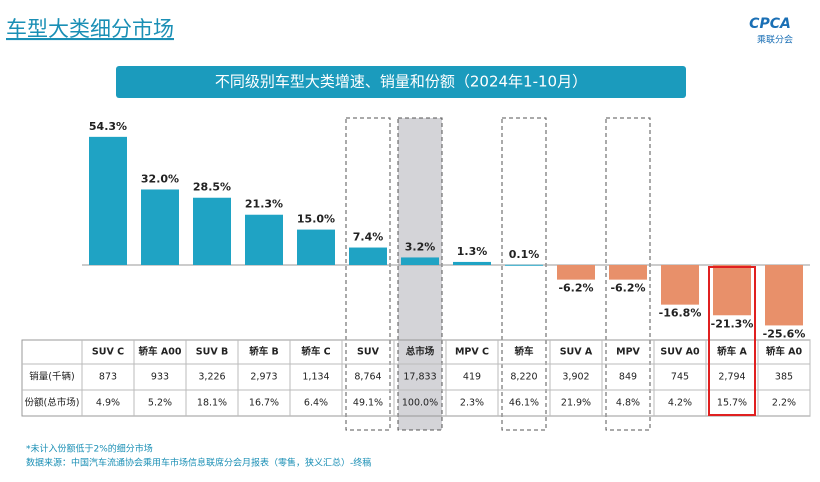  What do you see at coordinates (89, 449) in the screenshot?
I see `footnote: *未计入份额低于2%的细分市场` at bounding box center [89, 449].